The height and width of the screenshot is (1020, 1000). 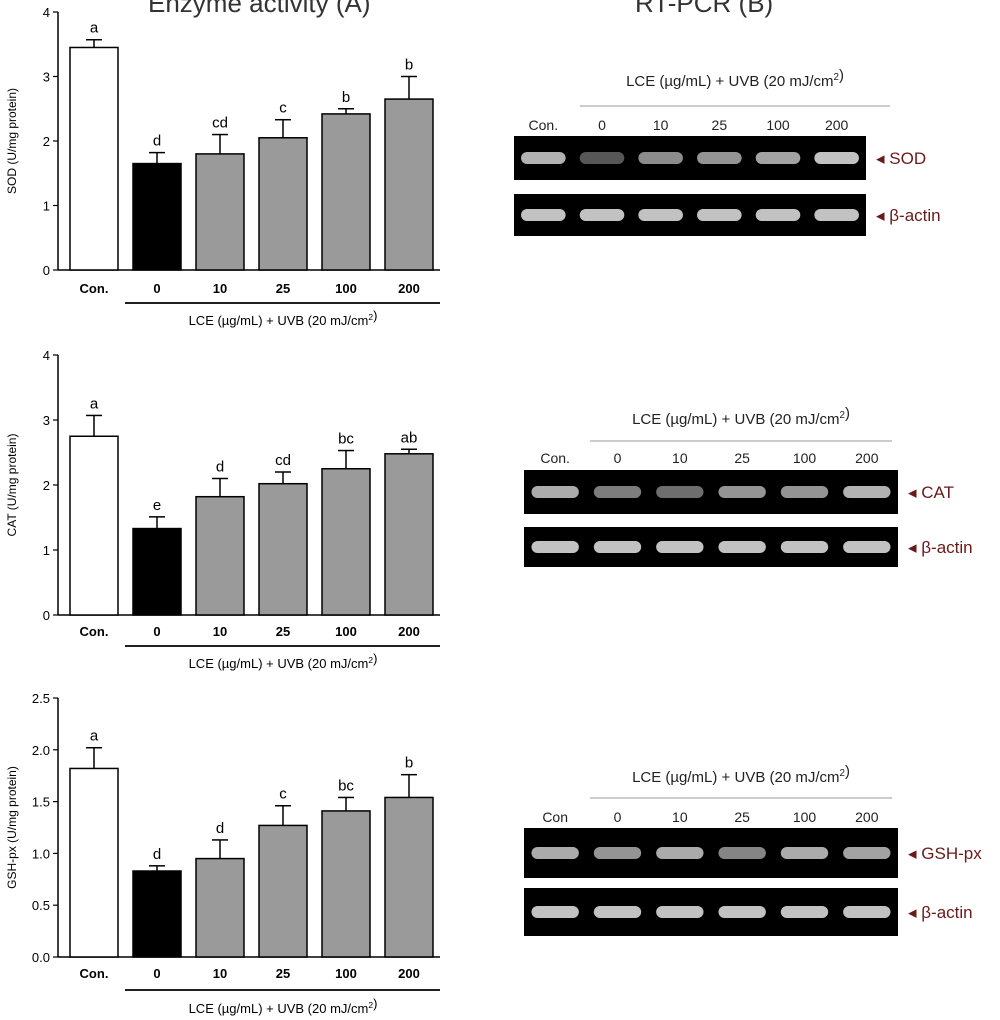 I want to click on category-label: 10, so click(x=220, y=631).